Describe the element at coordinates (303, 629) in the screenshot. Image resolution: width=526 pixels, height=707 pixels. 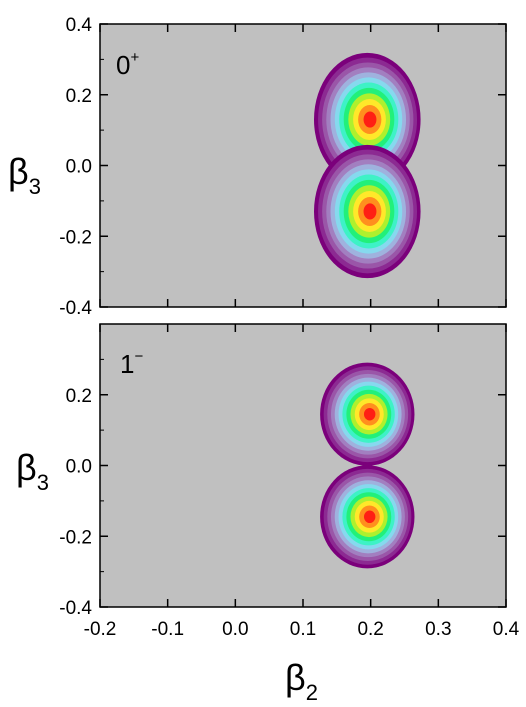
I see `x-tick-label: 0.1` at that location.